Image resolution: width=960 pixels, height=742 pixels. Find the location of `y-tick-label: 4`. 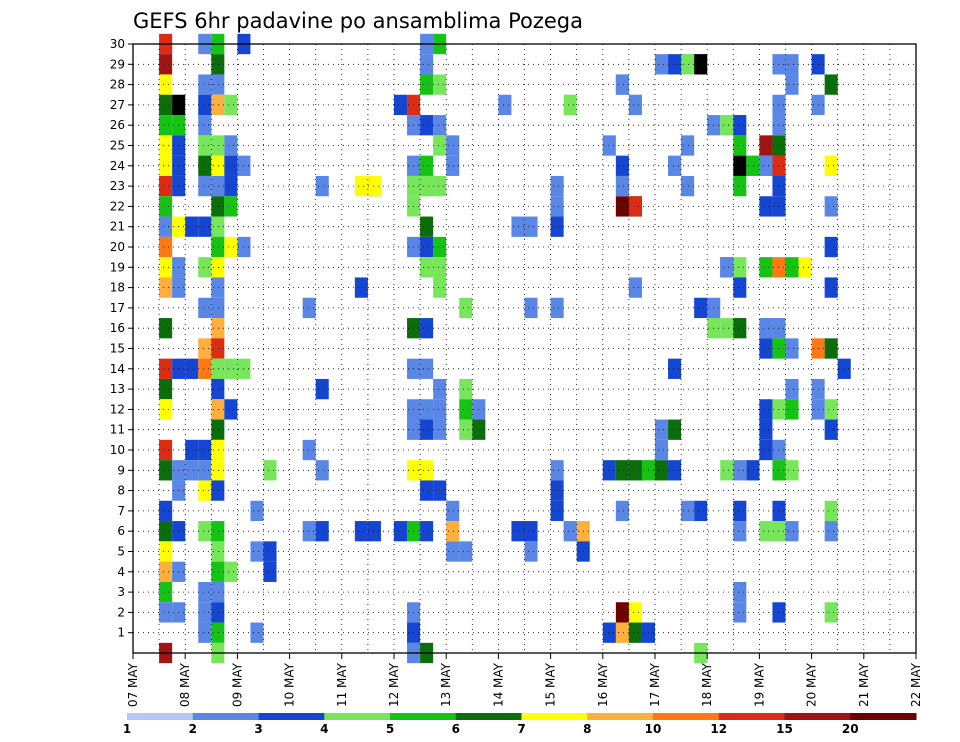

y-tick-label: 4 is located at coordinates (121, 572).